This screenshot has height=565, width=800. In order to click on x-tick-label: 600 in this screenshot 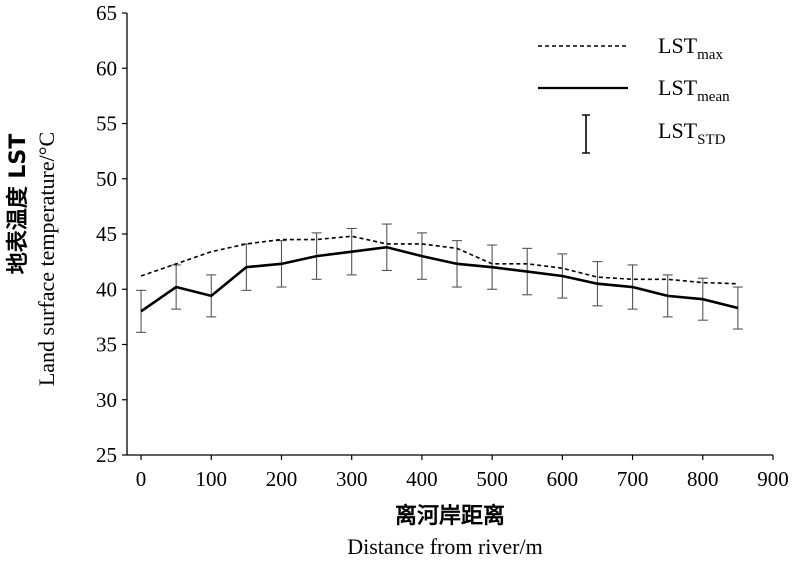, I will do `click(563, 479)`.